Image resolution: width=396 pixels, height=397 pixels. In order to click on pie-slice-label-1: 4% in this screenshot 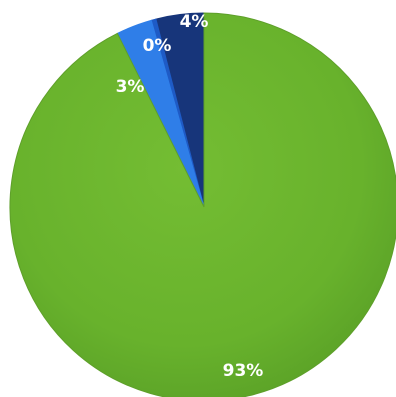, I will do `click(194, 22)`.